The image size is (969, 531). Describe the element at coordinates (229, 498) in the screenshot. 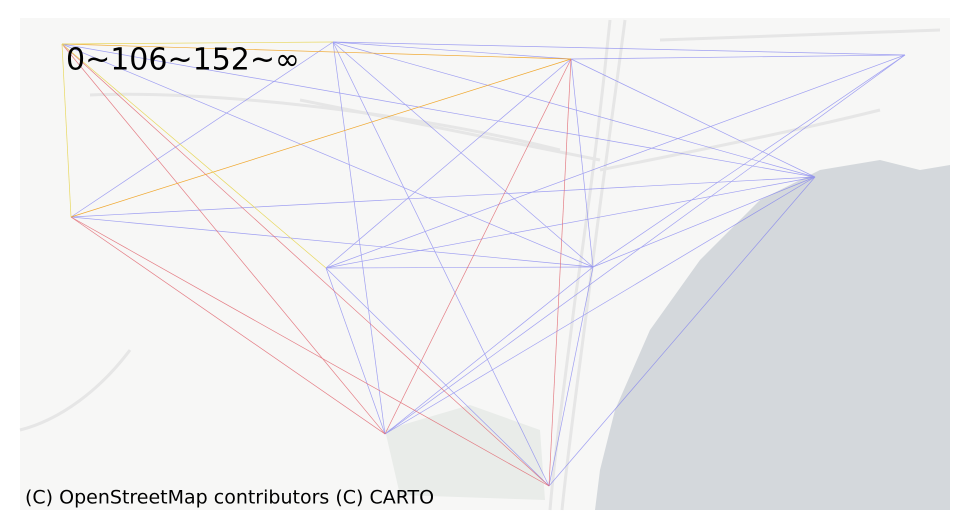

I see `attribution: (C) OpenStreetMap contributors (C) CARTO` at that location.